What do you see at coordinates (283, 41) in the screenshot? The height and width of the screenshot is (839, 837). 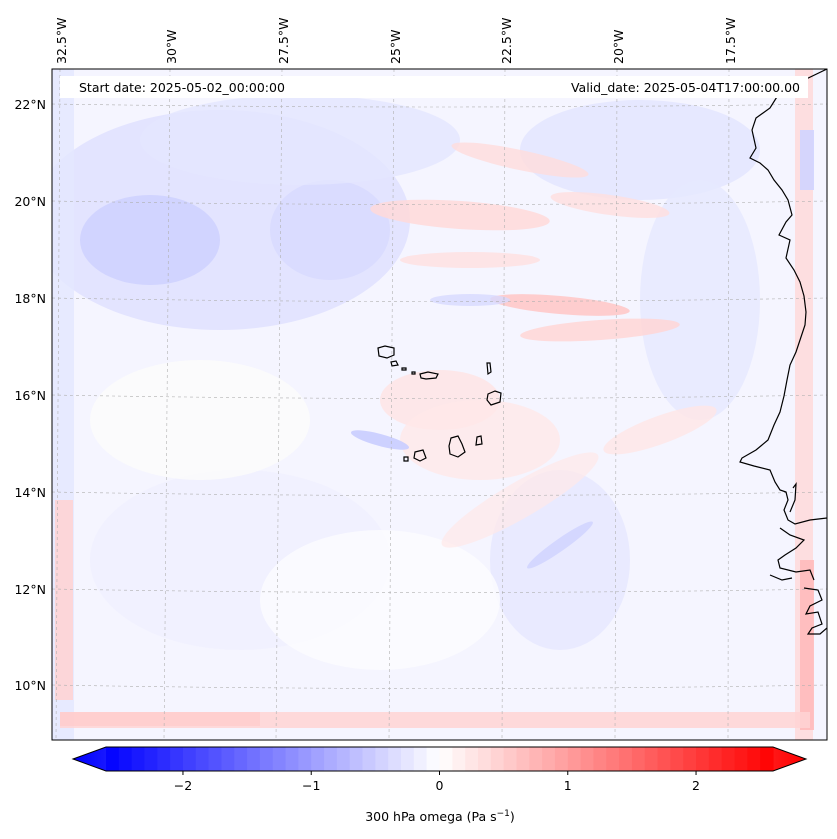 I see `lon-label: 27.5°W` at bounding box center [283, 41].